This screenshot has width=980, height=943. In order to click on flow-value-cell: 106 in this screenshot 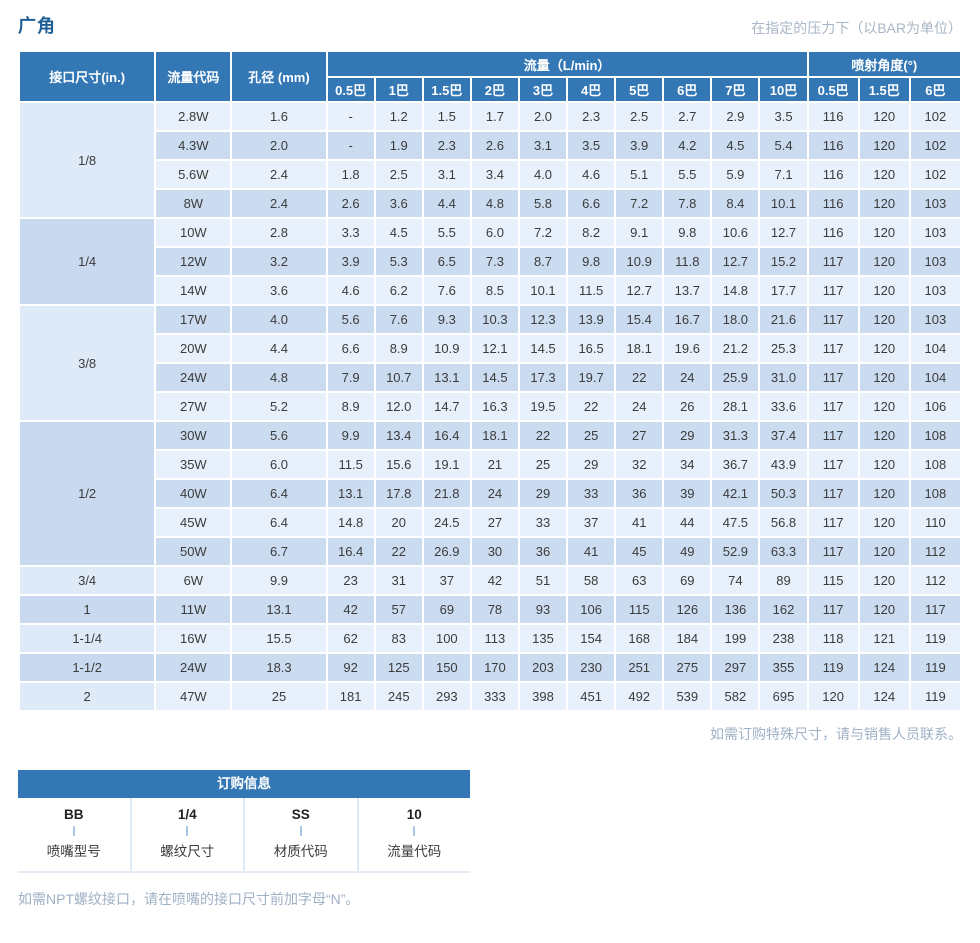, I will do `click(591, 609)`.